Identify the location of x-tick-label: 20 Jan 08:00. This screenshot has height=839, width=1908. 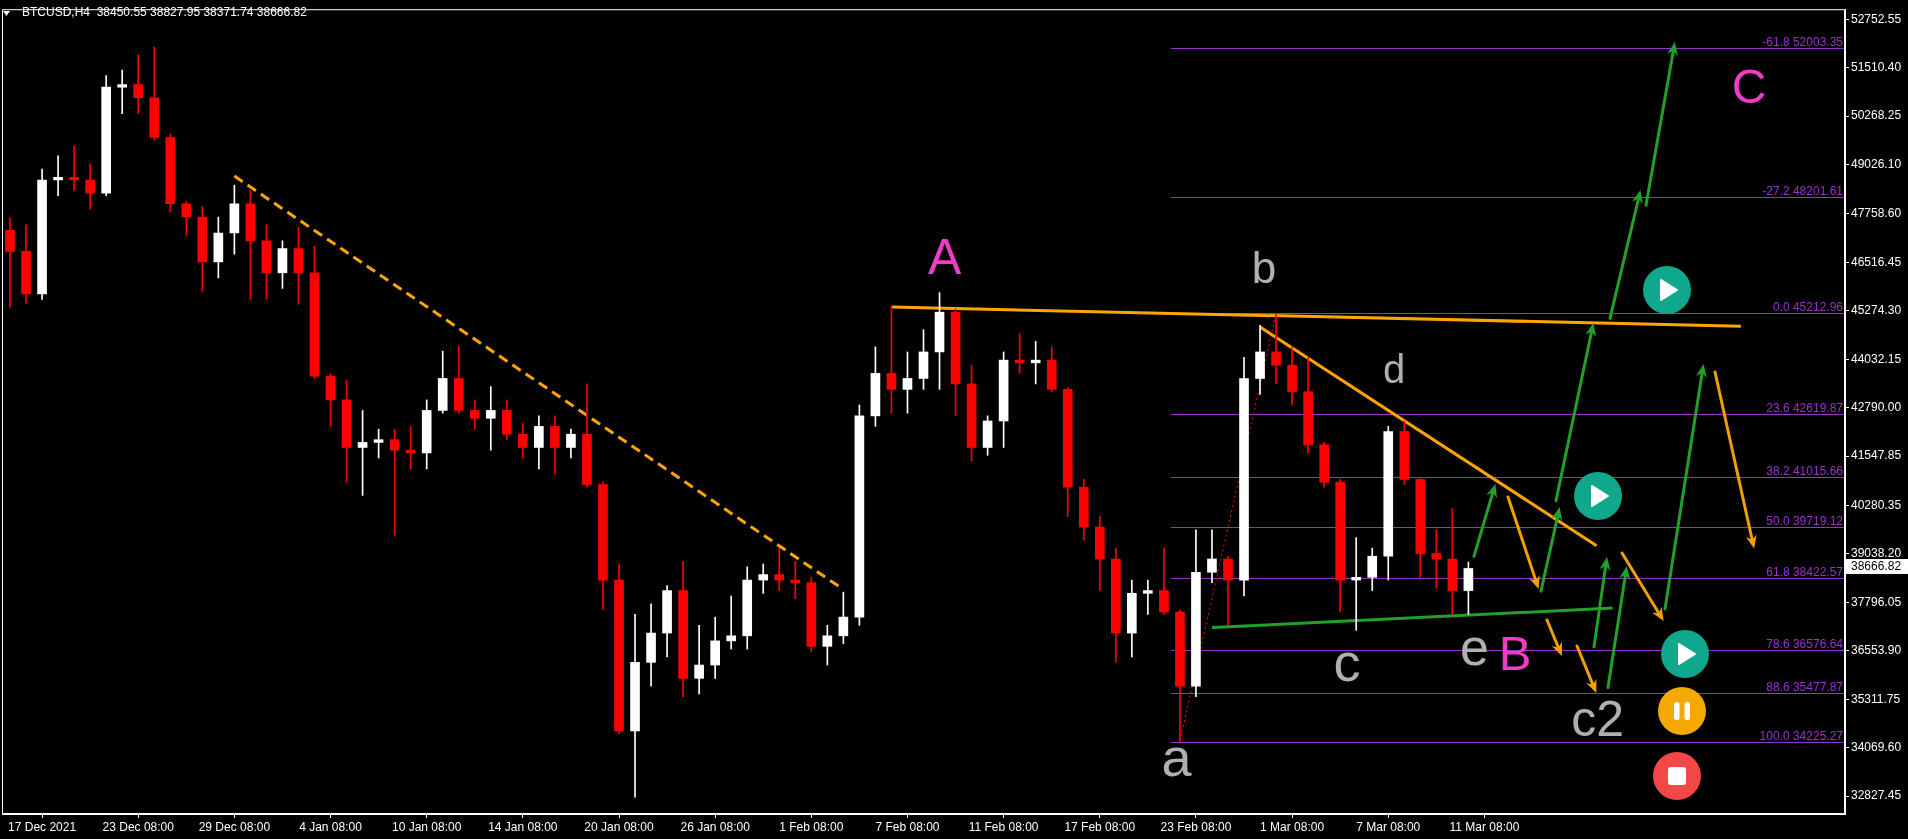
(619, 826).